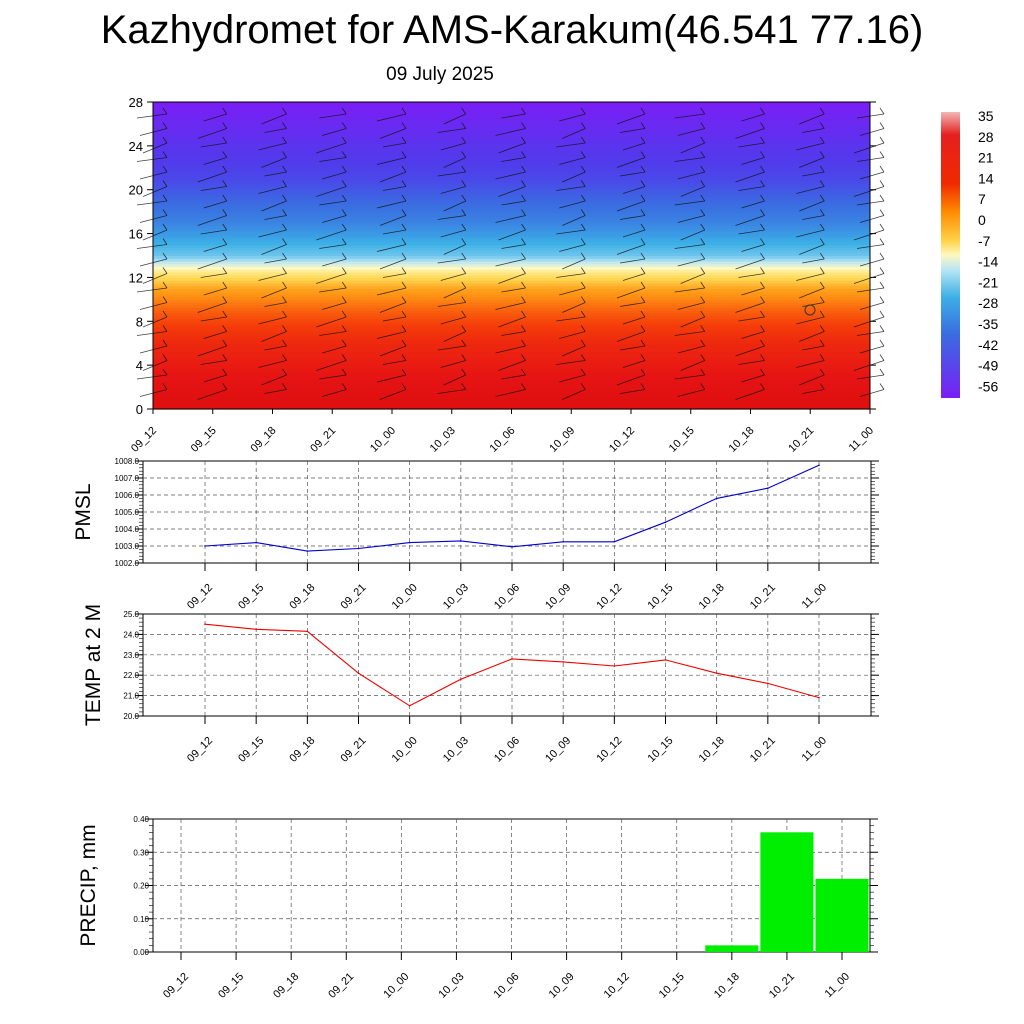 The height and width of the screenshot is (1024, 1024). What do you see at coordinates (88, 885) in the screenshot?
I see `y-axis-label: PRECIP, mm` at bounding box center [88, 885].